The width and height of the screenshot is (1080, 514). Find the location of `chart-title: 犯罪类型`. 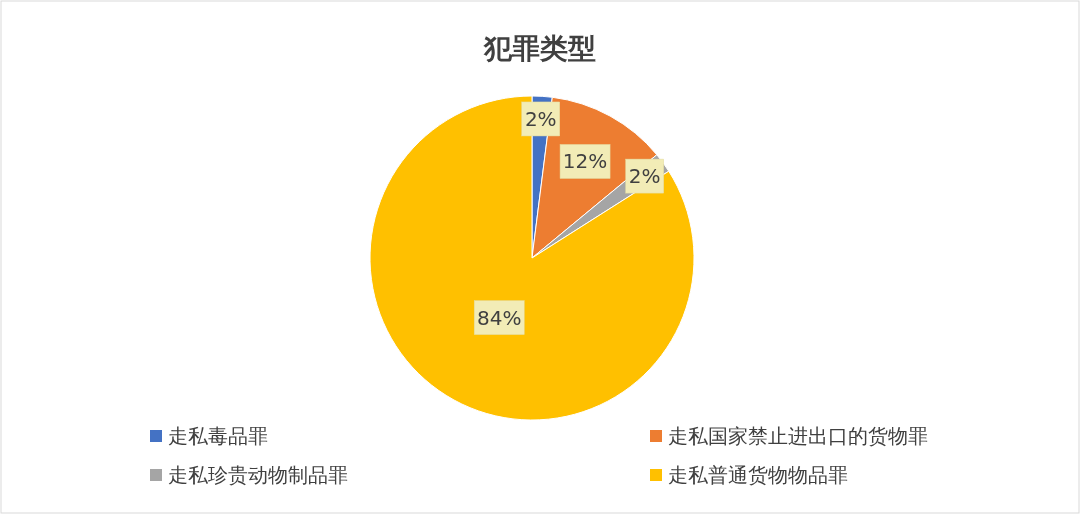

chart-title: 犯罪类型 is located at coordinates (539, 48).